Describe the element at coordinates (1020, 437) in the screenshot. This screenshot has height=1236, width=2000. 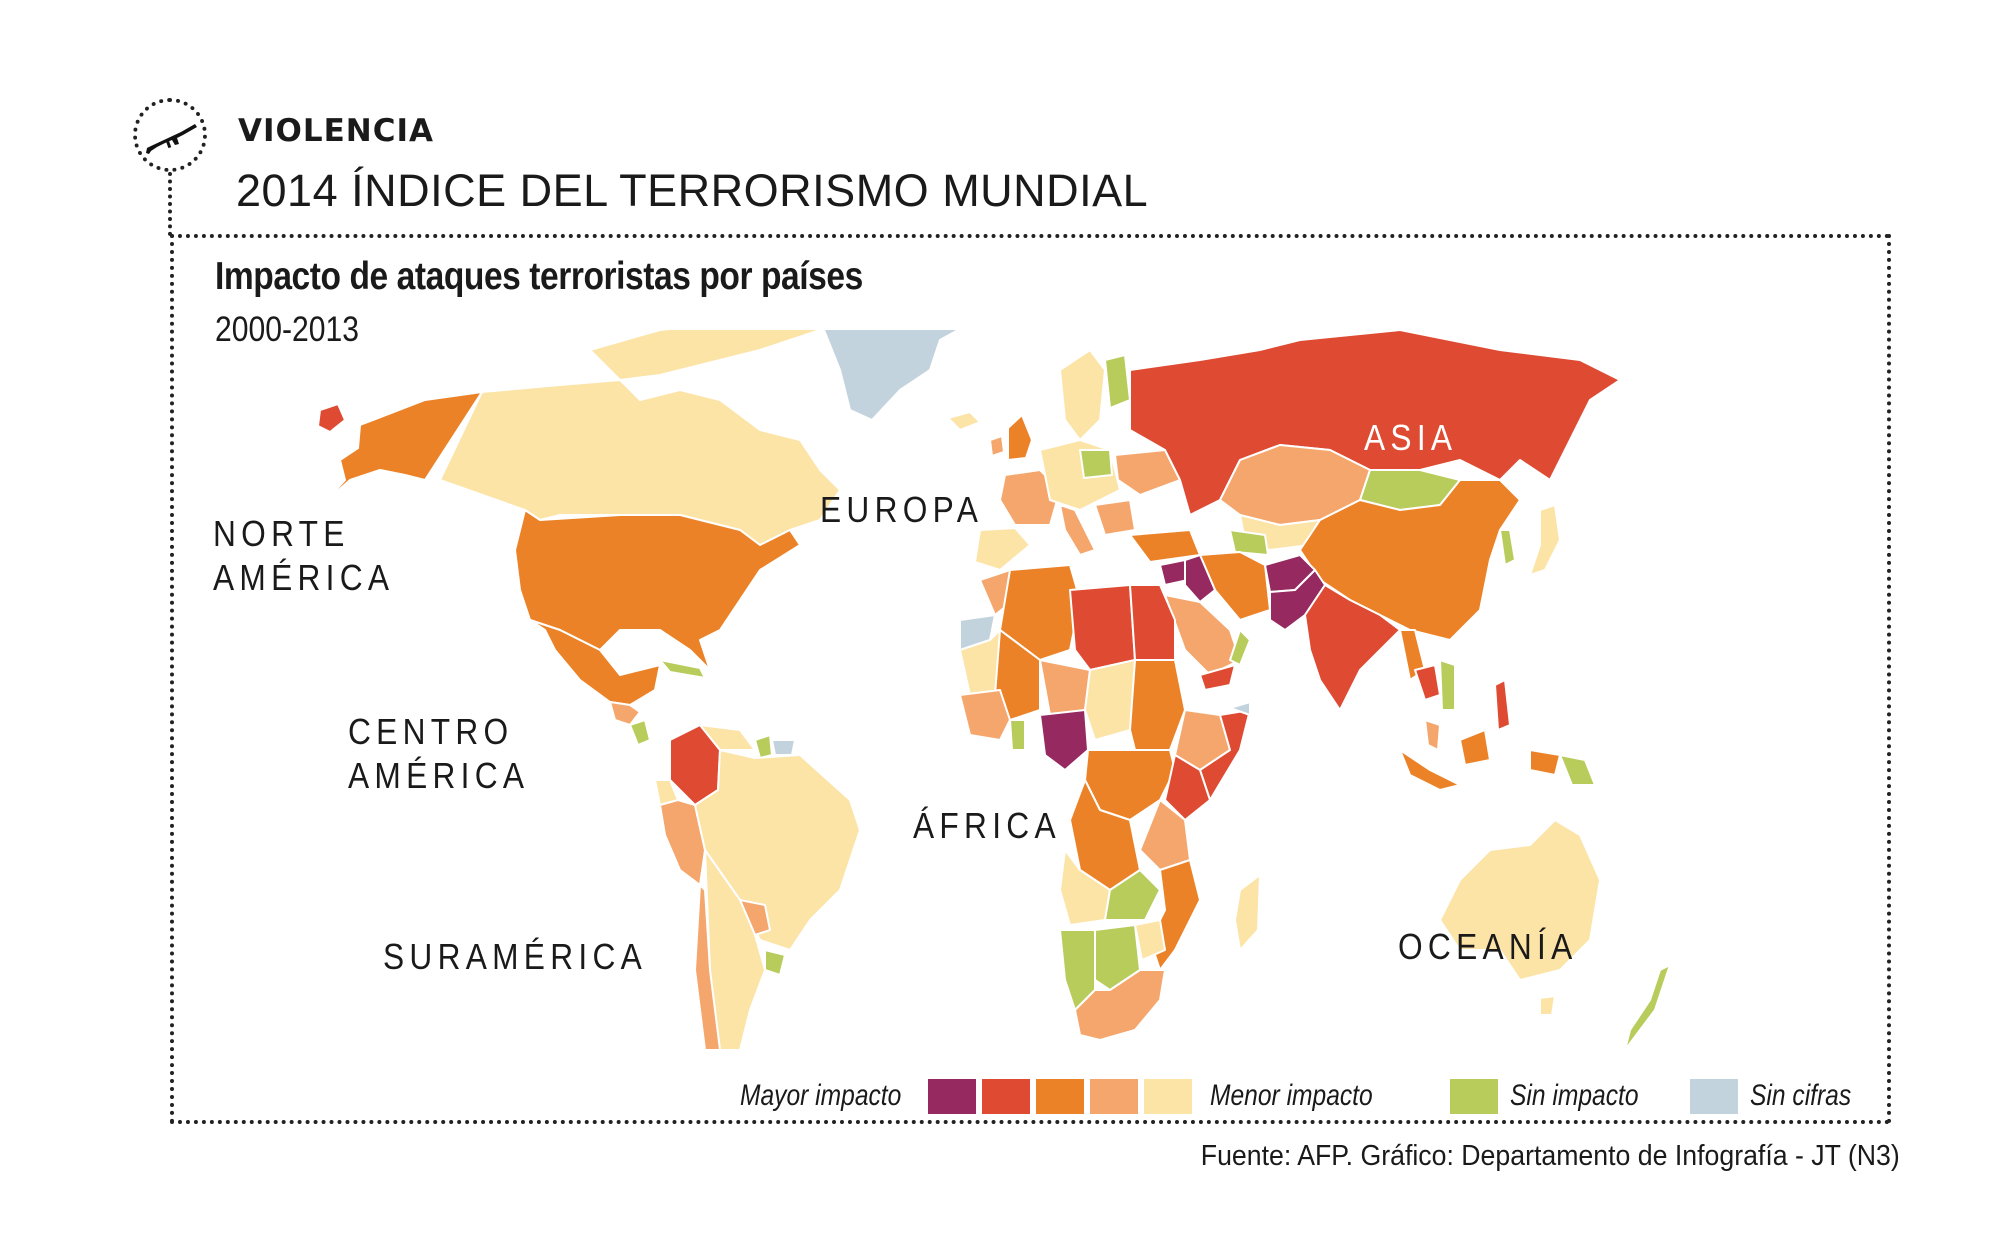
I see `country-uk` at that location.